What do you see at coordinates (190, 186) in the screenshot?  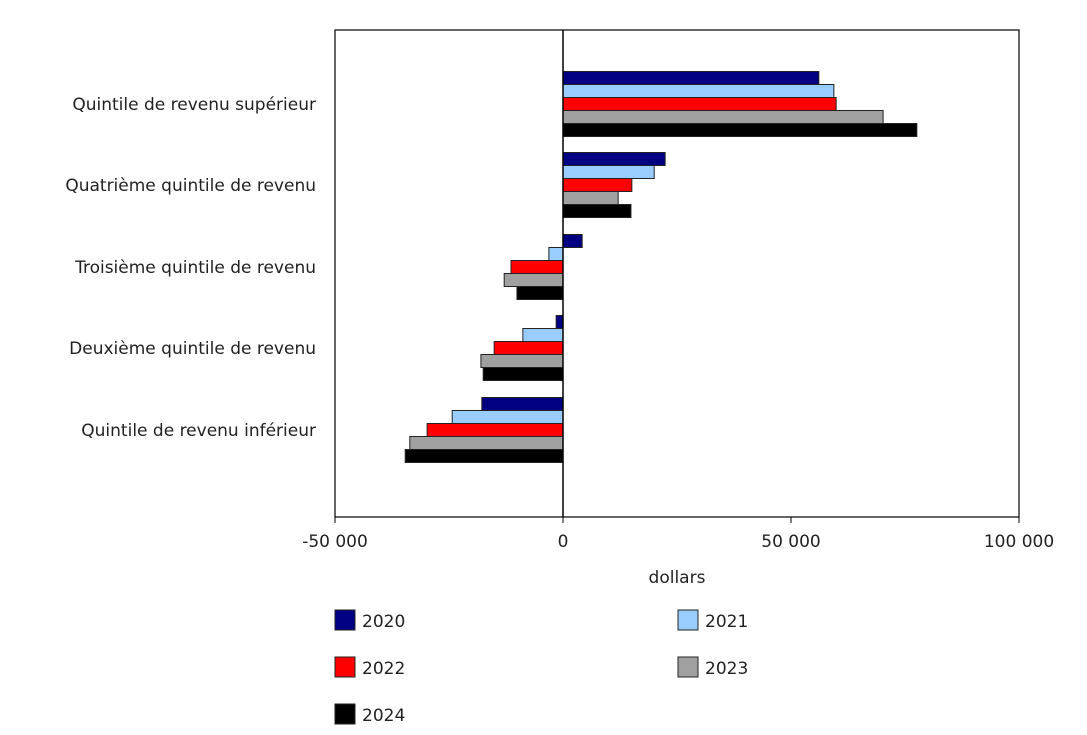 I see `category-label: Quatrième quintile de revenu` at bounding box center [190, 186].